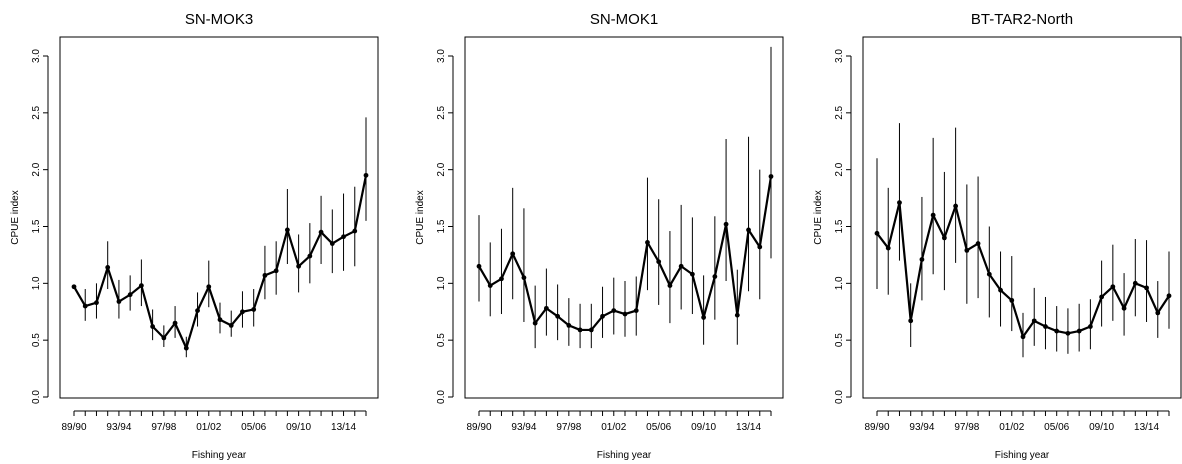  Describe the element at coordinates (36, 283) in the screenshot. I see `y-tick-label: 1.0` at that location.